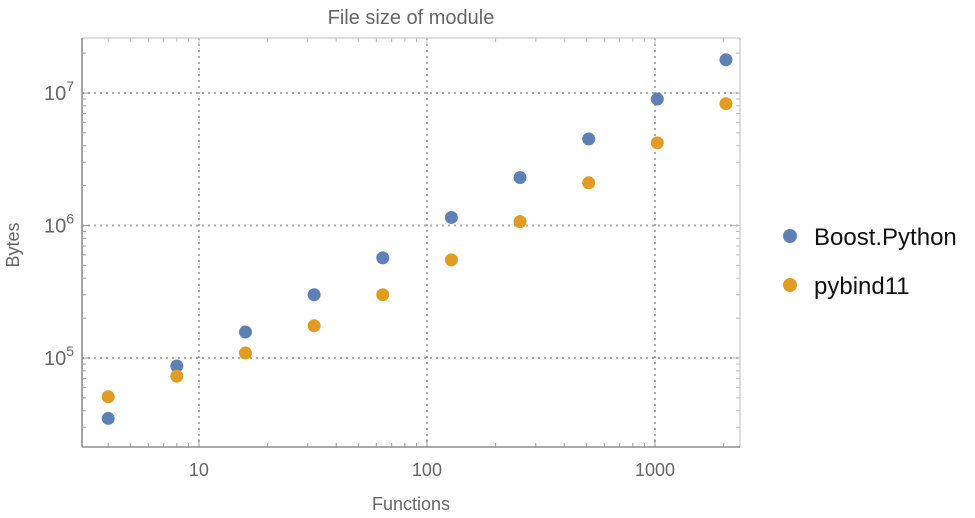  What do you see at coordinates (427, 470) in the screenshot?
I see `x-tick-label: 100` at bounding box center [427, 470].